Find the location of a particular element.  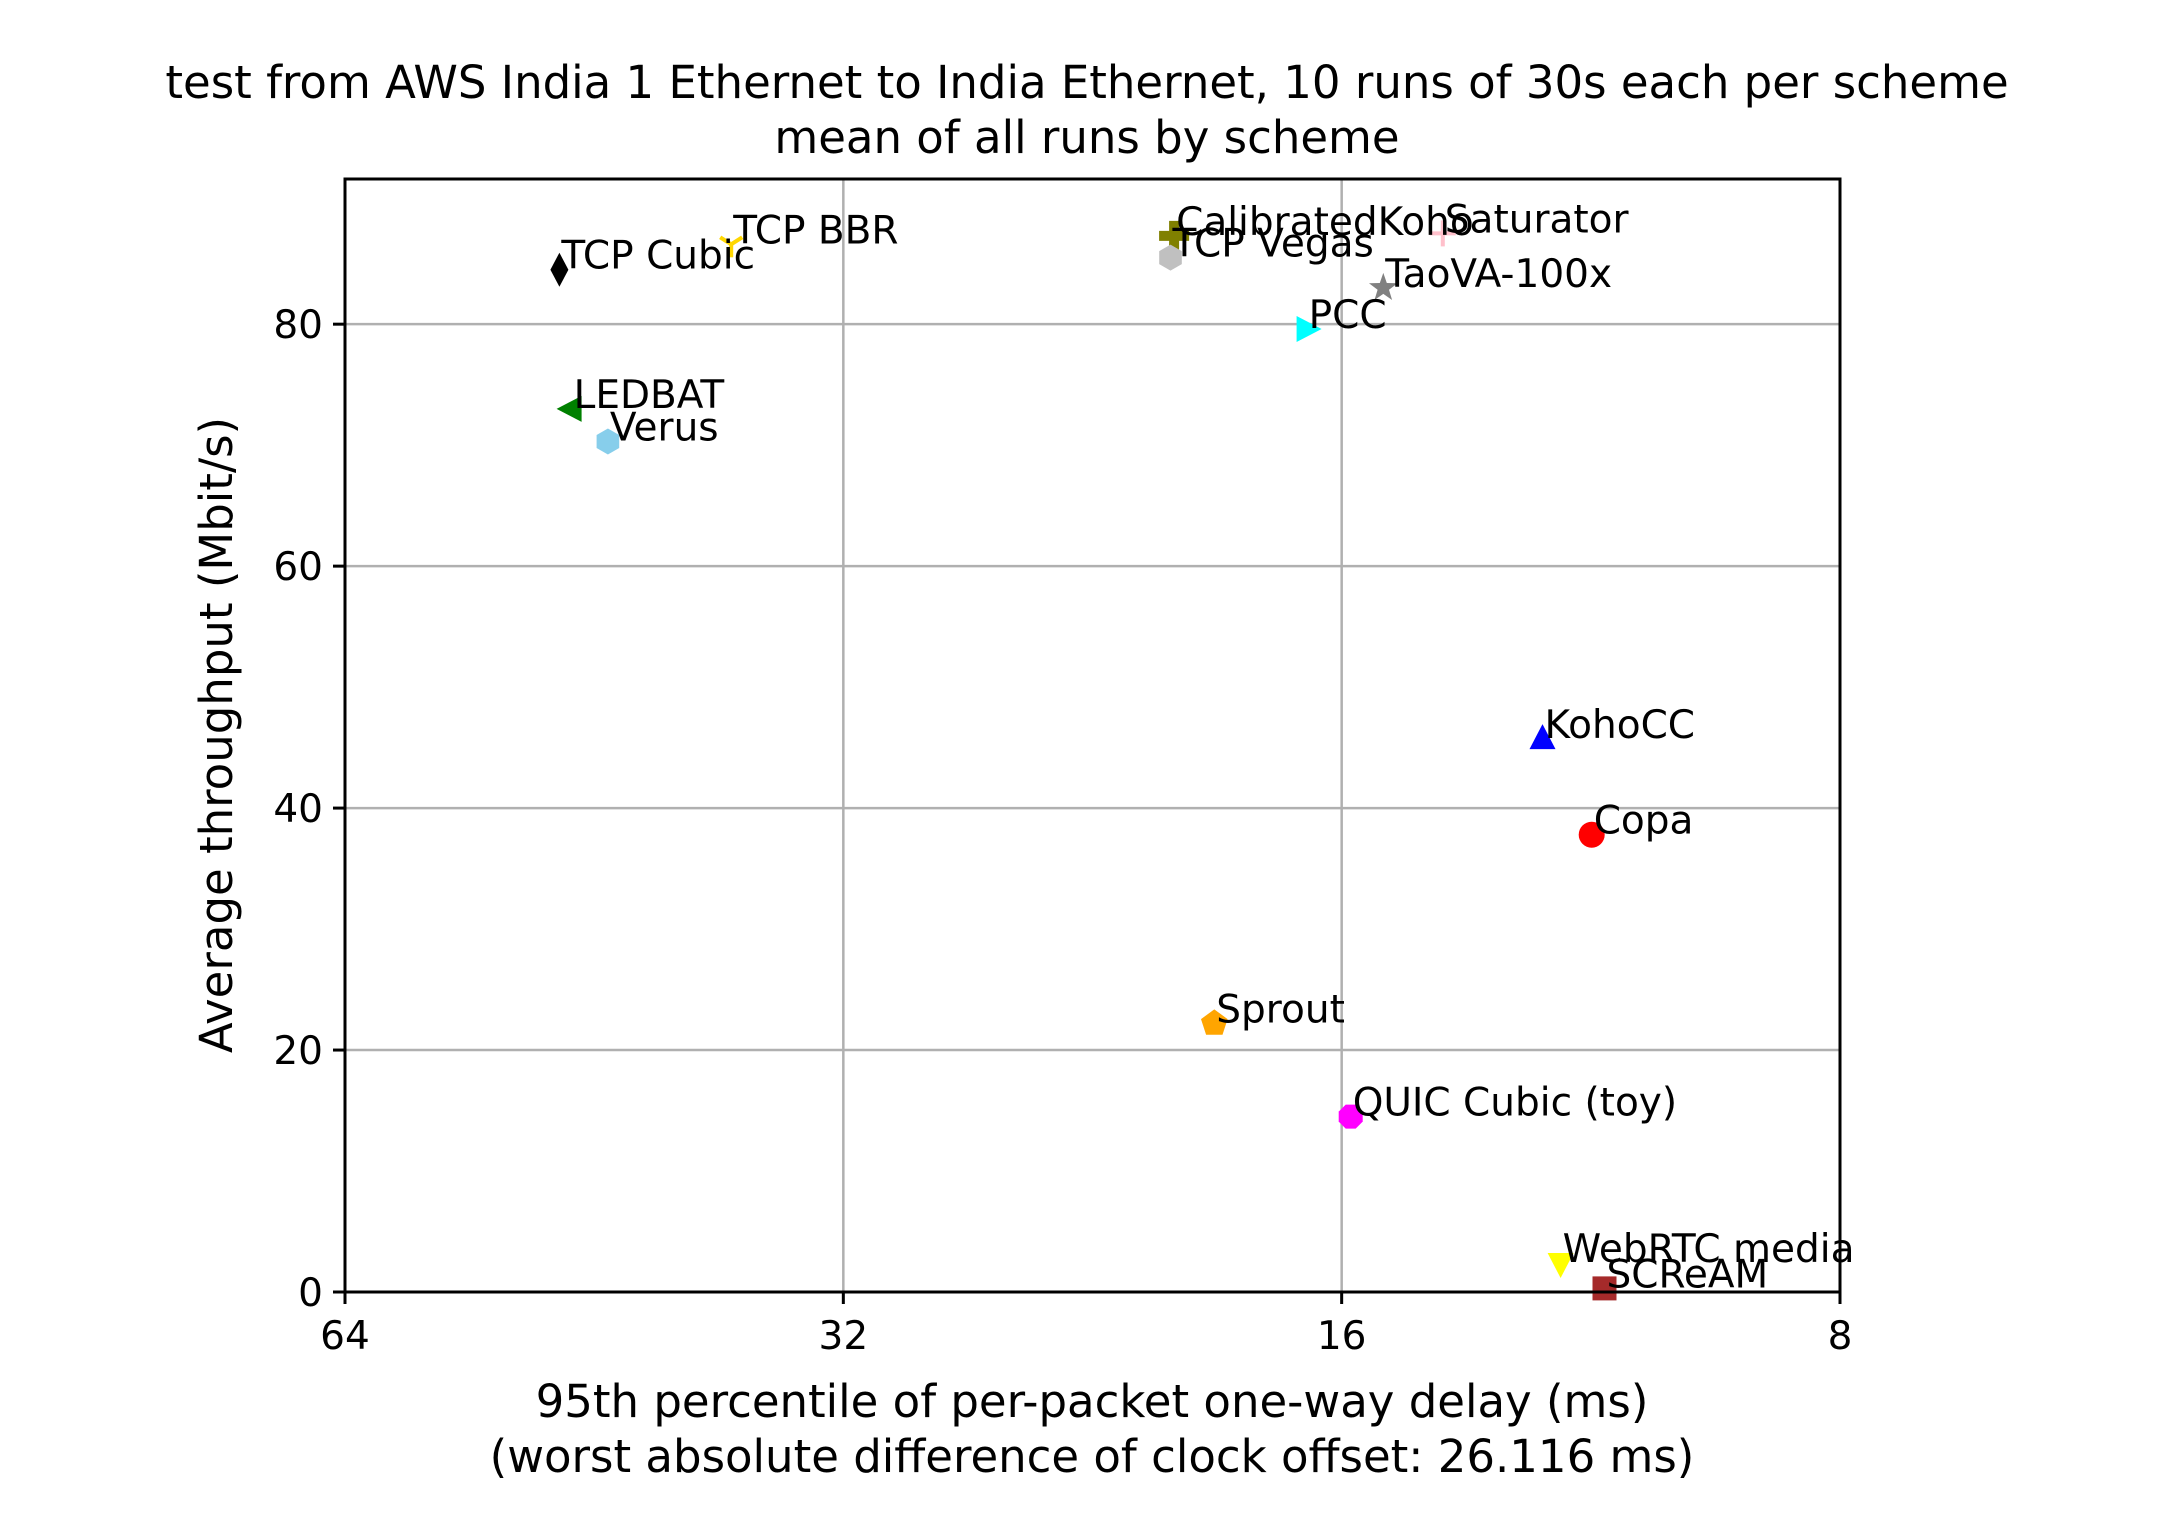

point-label-scream: SCReAM is located at coordinates (1688, 1274).